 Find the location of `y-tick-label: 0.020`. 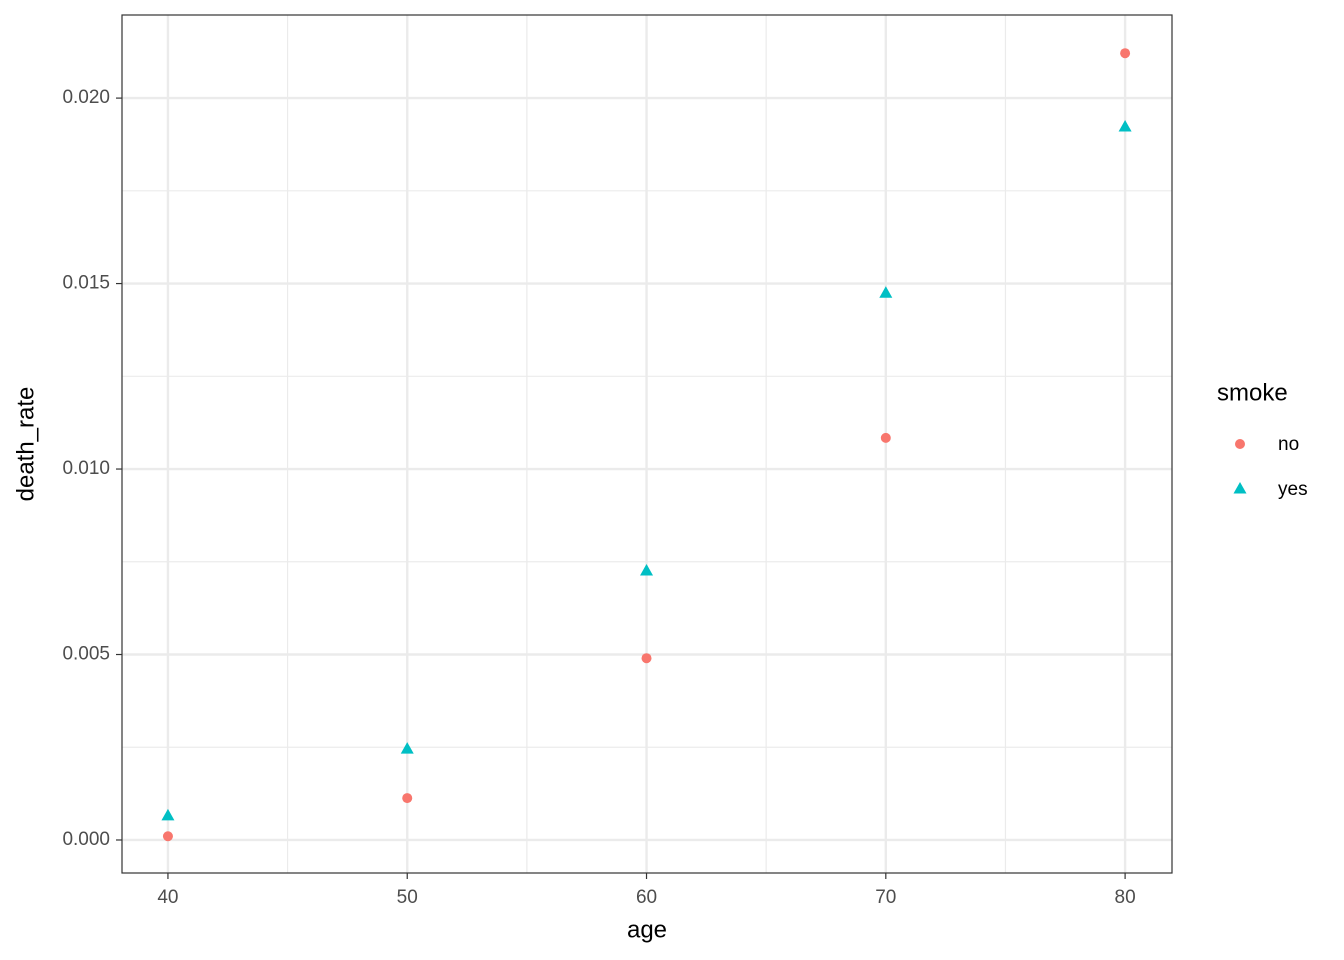

y-tick-label: 0.020 is located at coordinates (86, 97).